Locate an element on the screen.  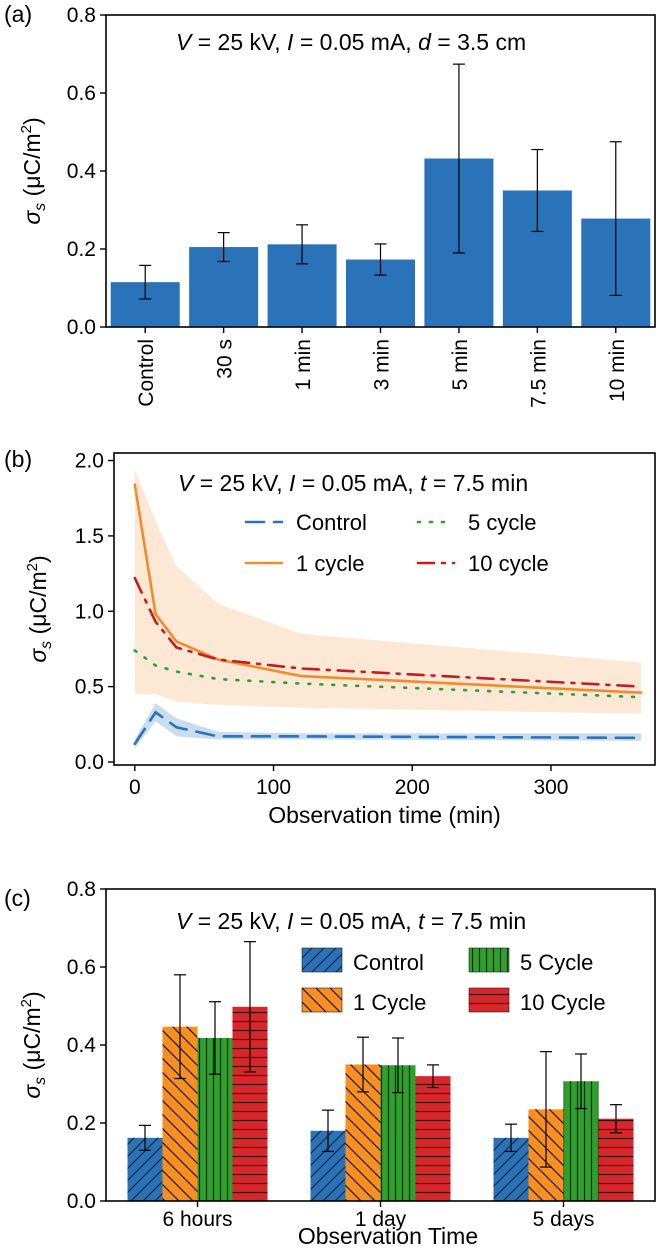
x-tick-label: 200 is located at coordinates (412, 787).